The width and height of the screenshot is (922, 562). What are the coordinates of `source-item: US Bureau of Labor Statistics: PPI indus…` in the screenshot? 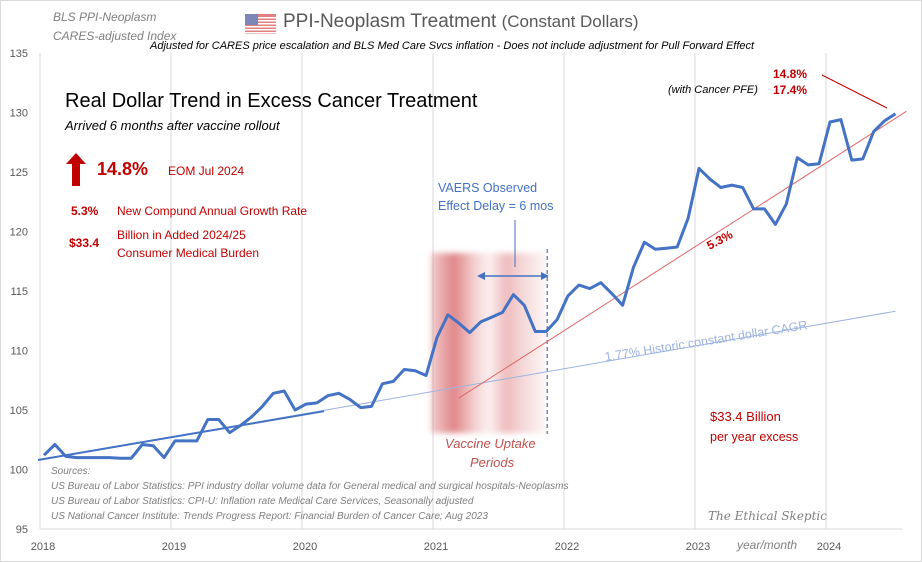 It's located at (310, 486).